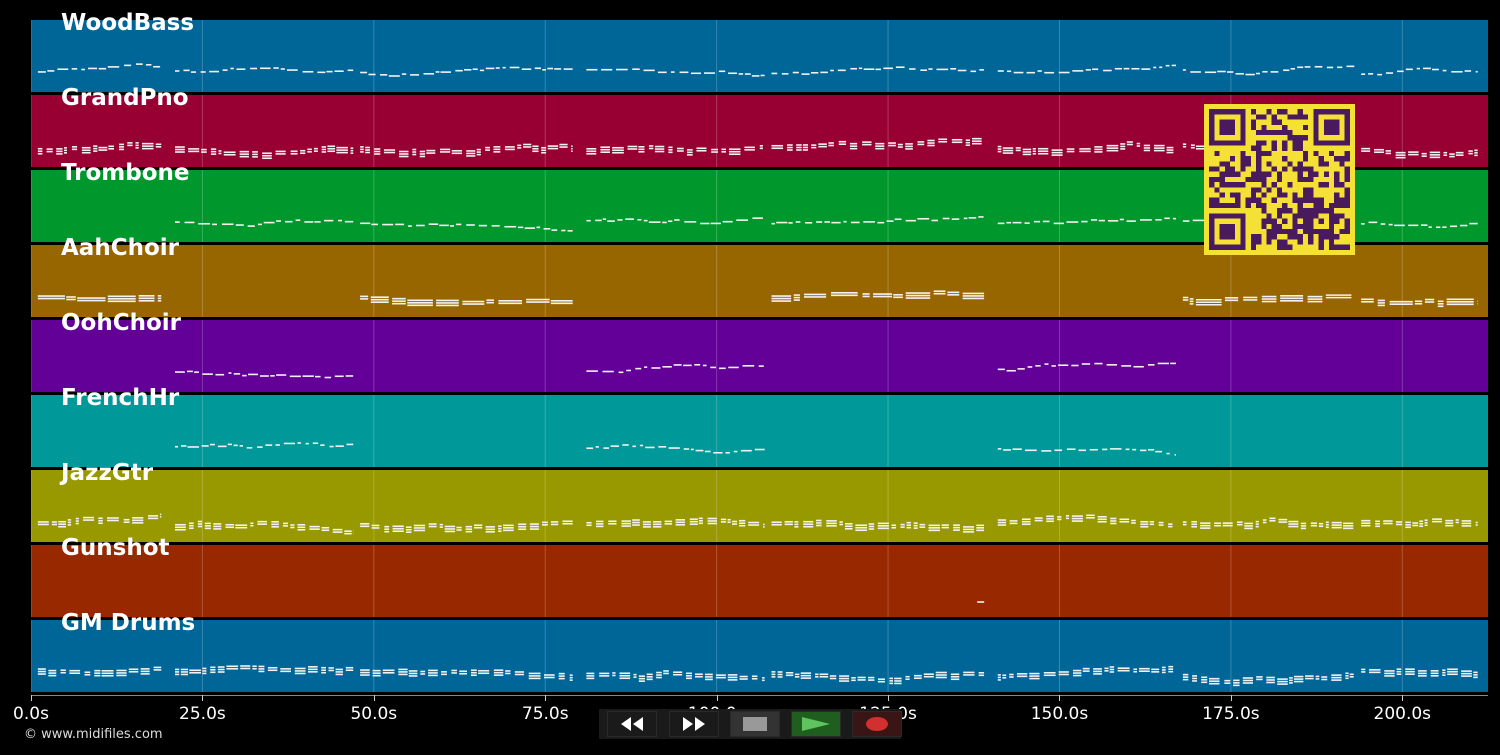 The width and height of the screenshot is (1500, 755). Describe the element at coordinates (31, 714) in the screenshot. I see `time-tick-label: 0.0s` at that location.